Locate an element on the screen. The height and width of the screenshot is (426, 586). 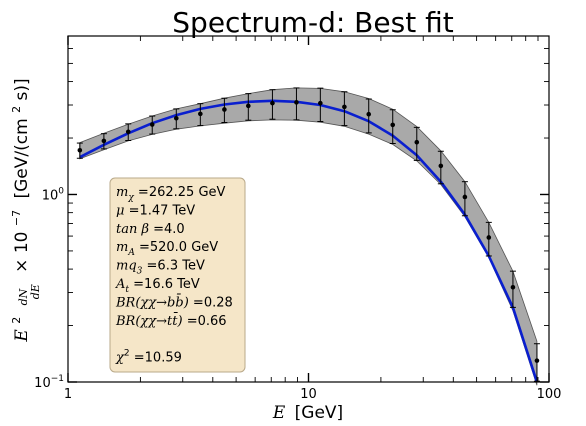
chart-title: Spectrum-d: Best fit is located at coordinates (312, 22).